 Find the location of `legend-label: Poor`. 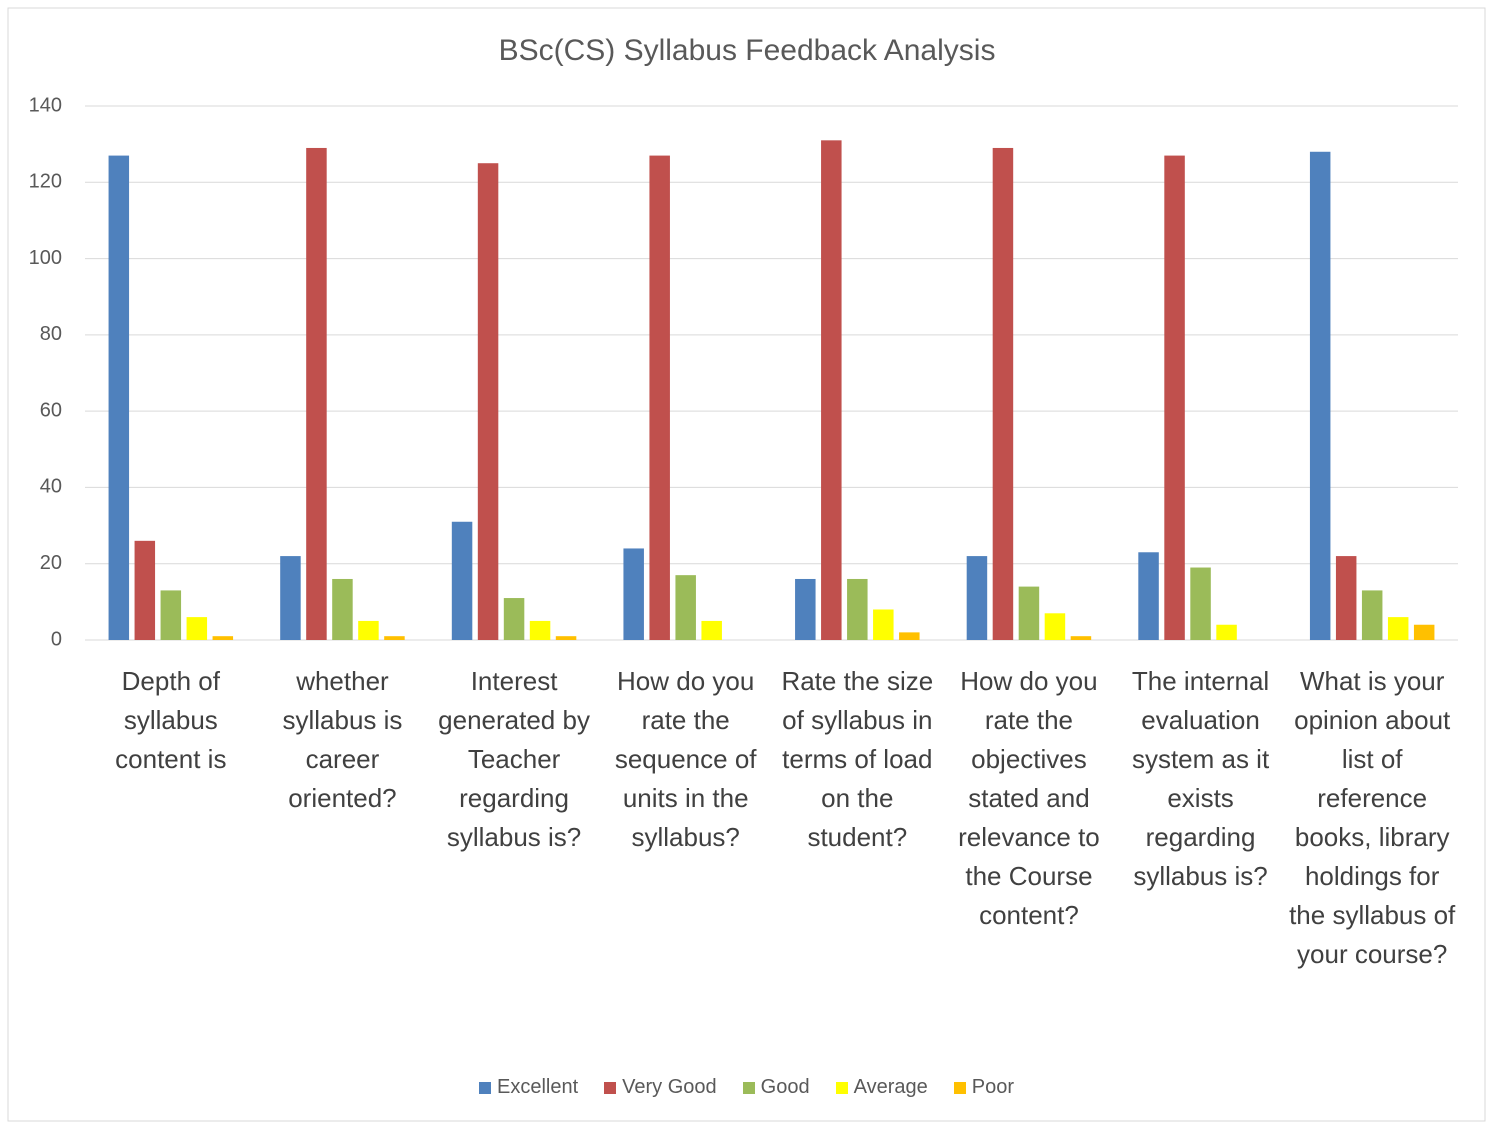

legend-label: Poor is located at coordinates (992, 1087).